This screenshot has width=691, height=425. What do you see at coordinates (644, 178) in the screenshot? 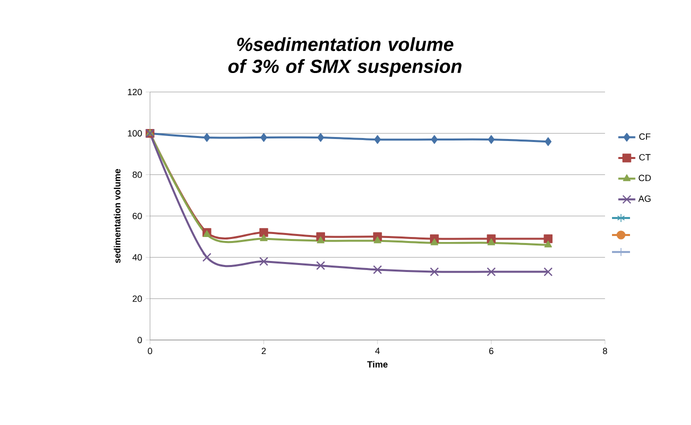
I see `legend-label: CD` at bounding box center [644, 178].